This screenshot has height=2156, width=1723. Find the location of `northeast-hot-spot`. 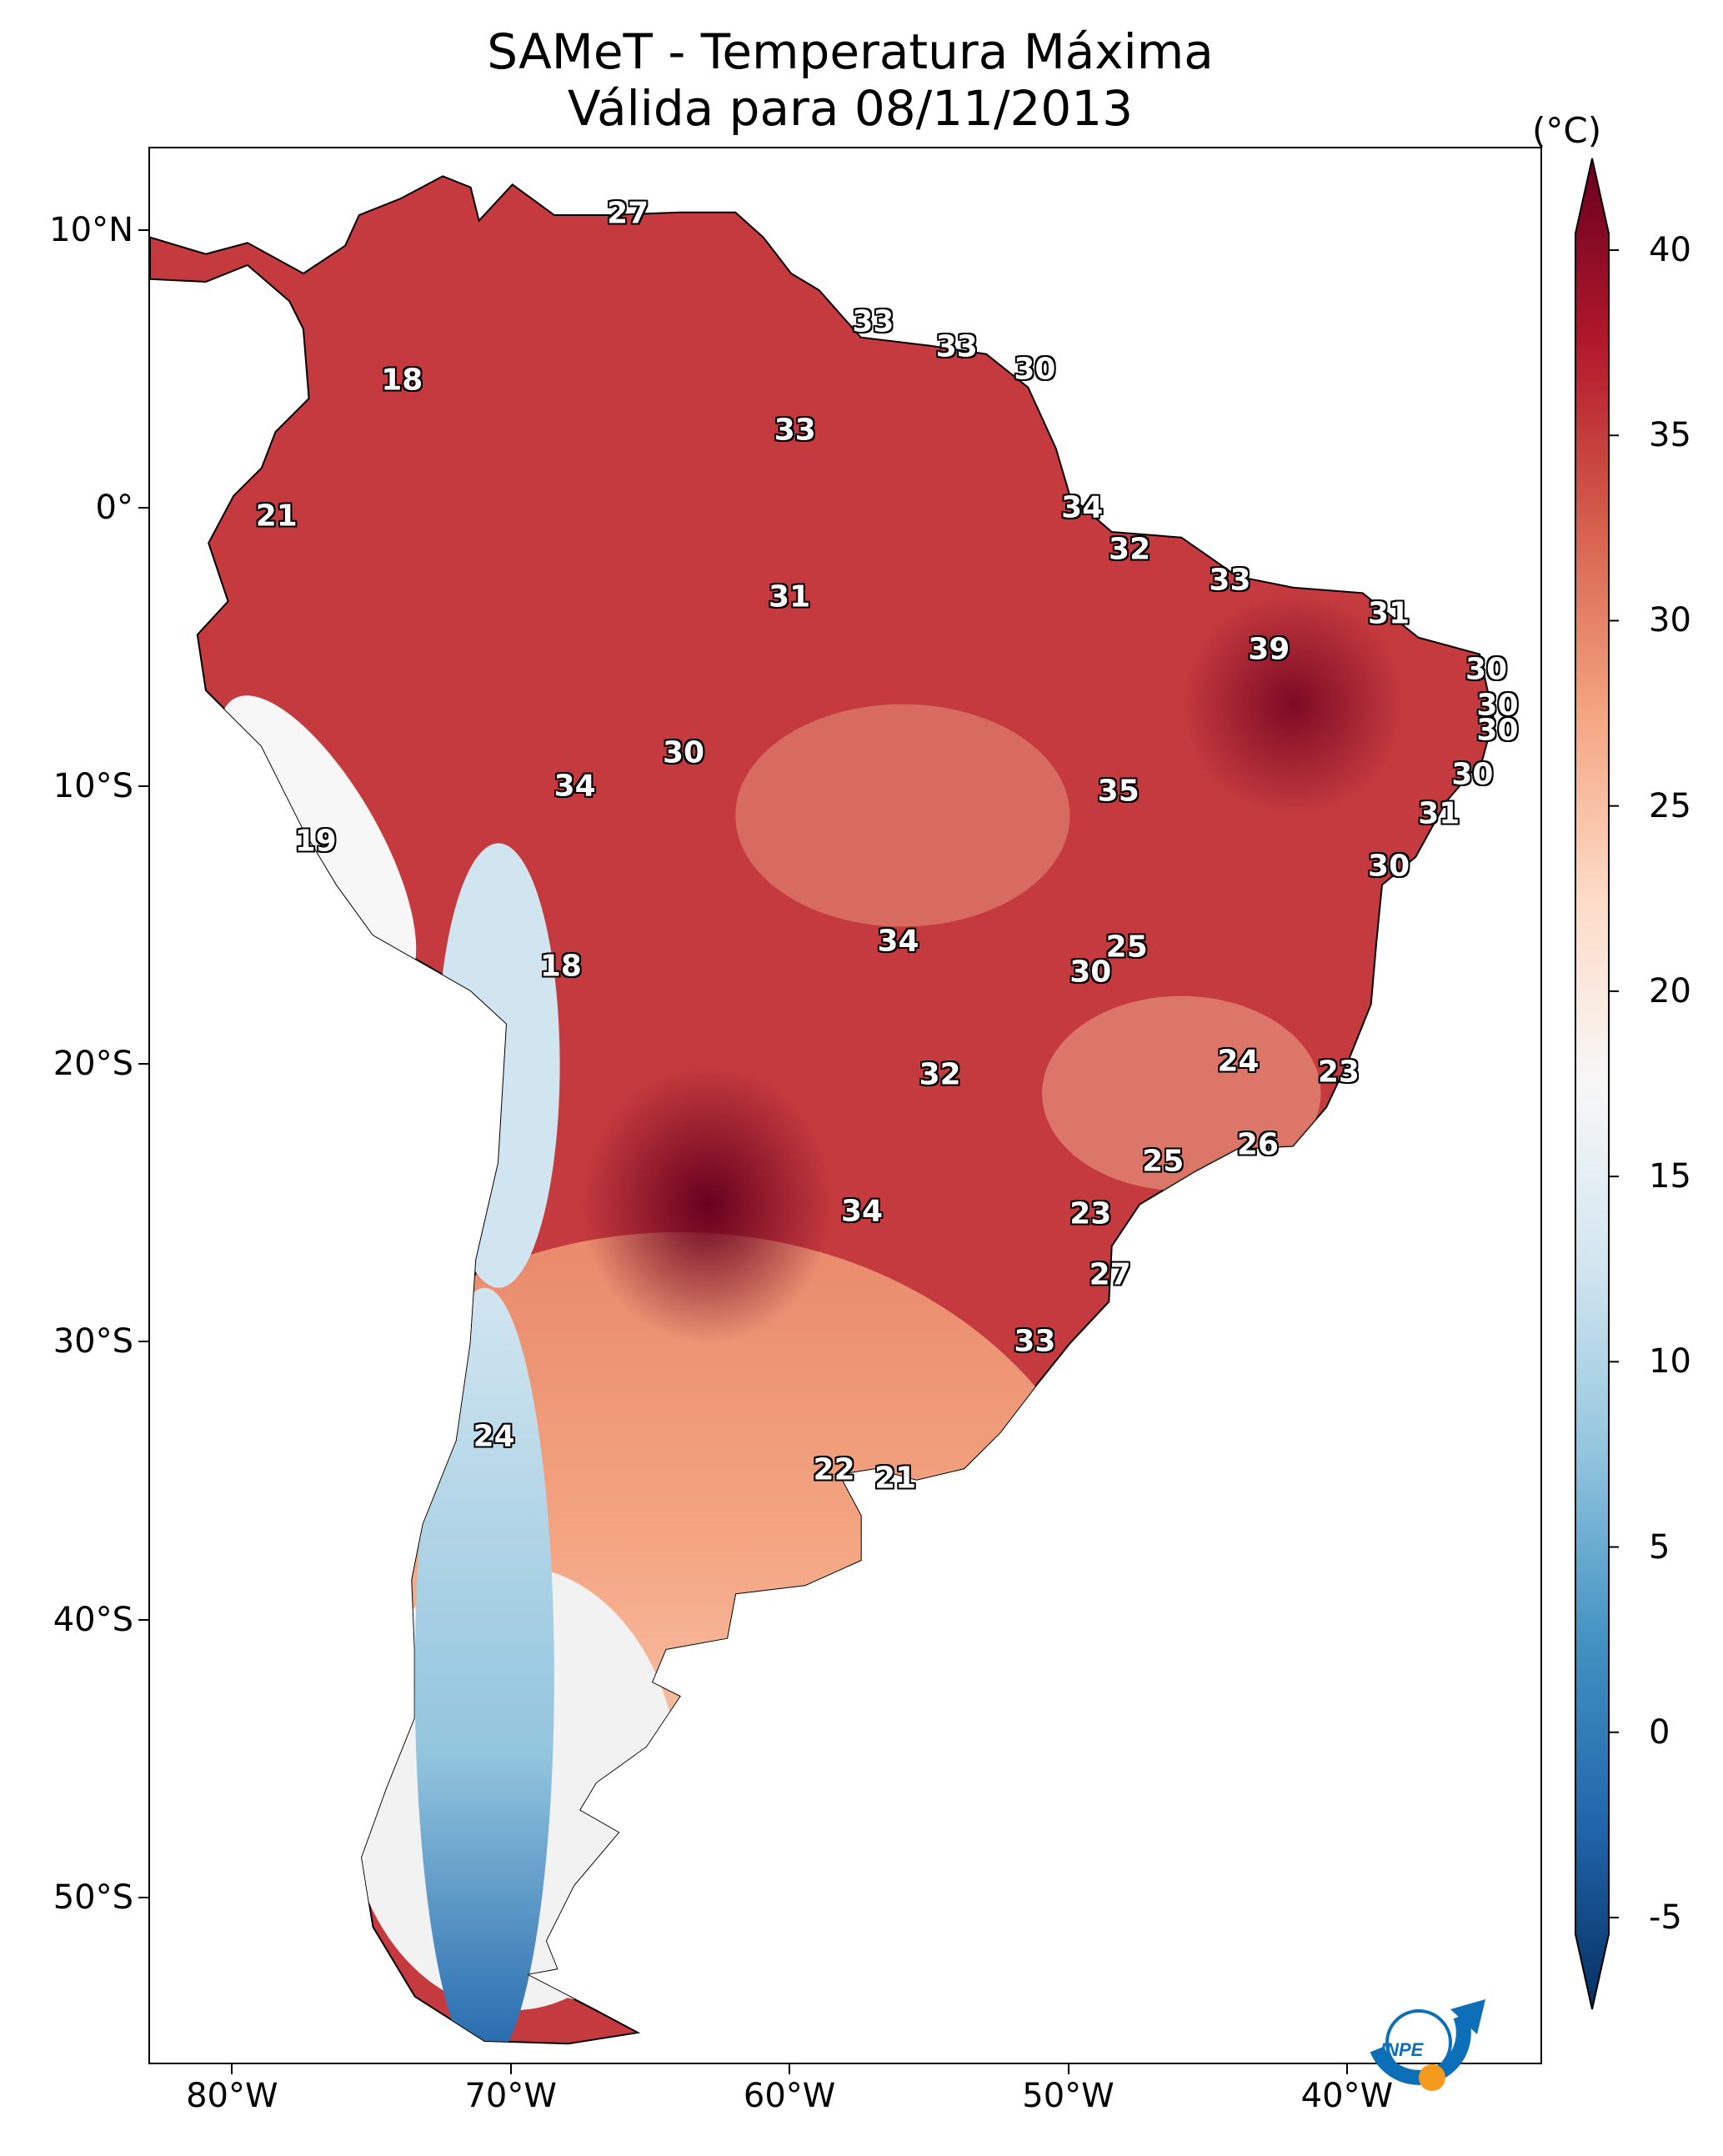

northeast-hot-spot is located at coordinates (1293, 704).